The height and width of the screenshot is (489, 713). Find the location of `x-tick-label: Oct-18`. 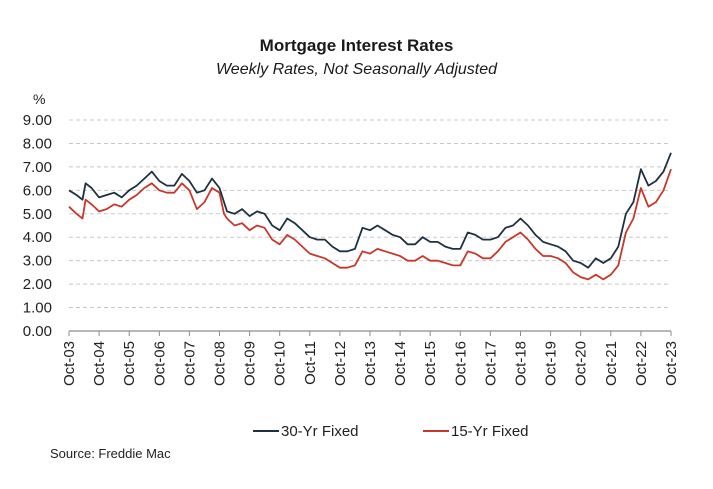

x-tick-label: Oct-18 is located at coordinates (521, 363).